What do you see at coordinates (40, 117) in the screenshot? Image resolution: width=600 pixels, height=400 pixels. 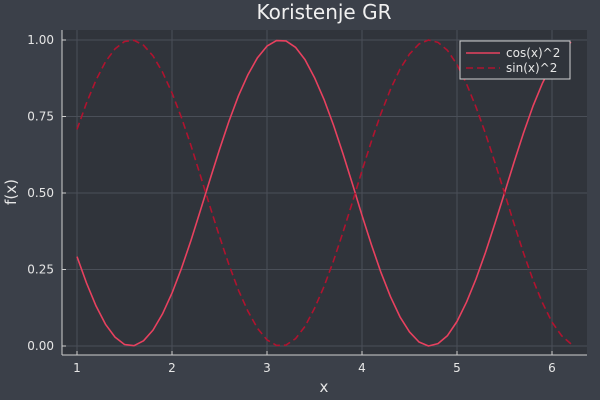 I see `y-tick-label: 0.75` at bounding box center [40, 117].